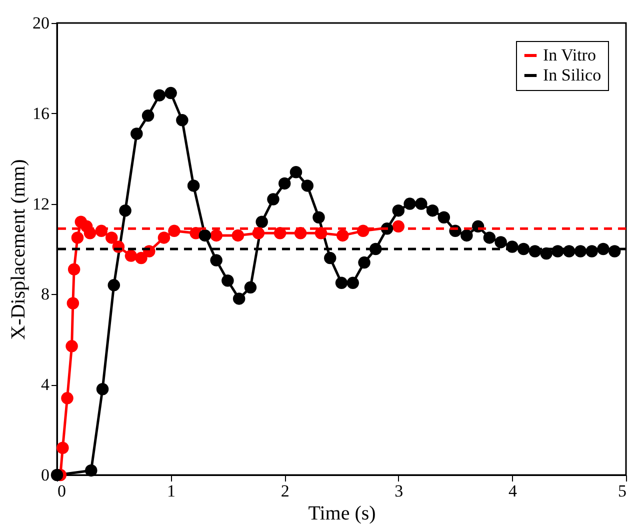 Image resolution: width=638 pixels, height=529 pixels. Describe the element at coordinates (622, 491) in the screenshot. I see `x-tick-label: 5` at that location.